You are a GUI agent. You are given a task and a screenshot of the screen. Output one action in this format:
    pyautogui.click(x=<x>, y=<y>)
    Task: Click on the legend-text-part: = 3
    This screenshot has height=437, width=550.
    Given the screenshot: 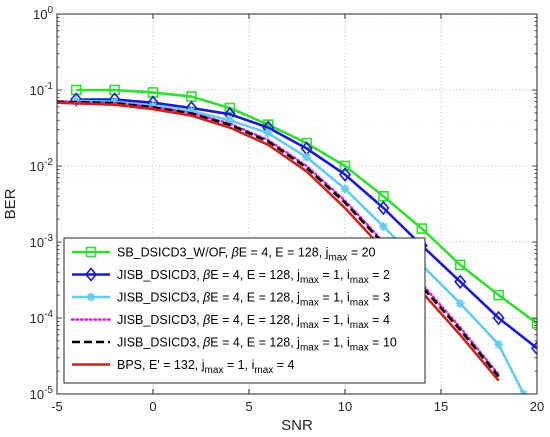 What is the action you would take?
    pyautogui.click(x=379, y=298)
    